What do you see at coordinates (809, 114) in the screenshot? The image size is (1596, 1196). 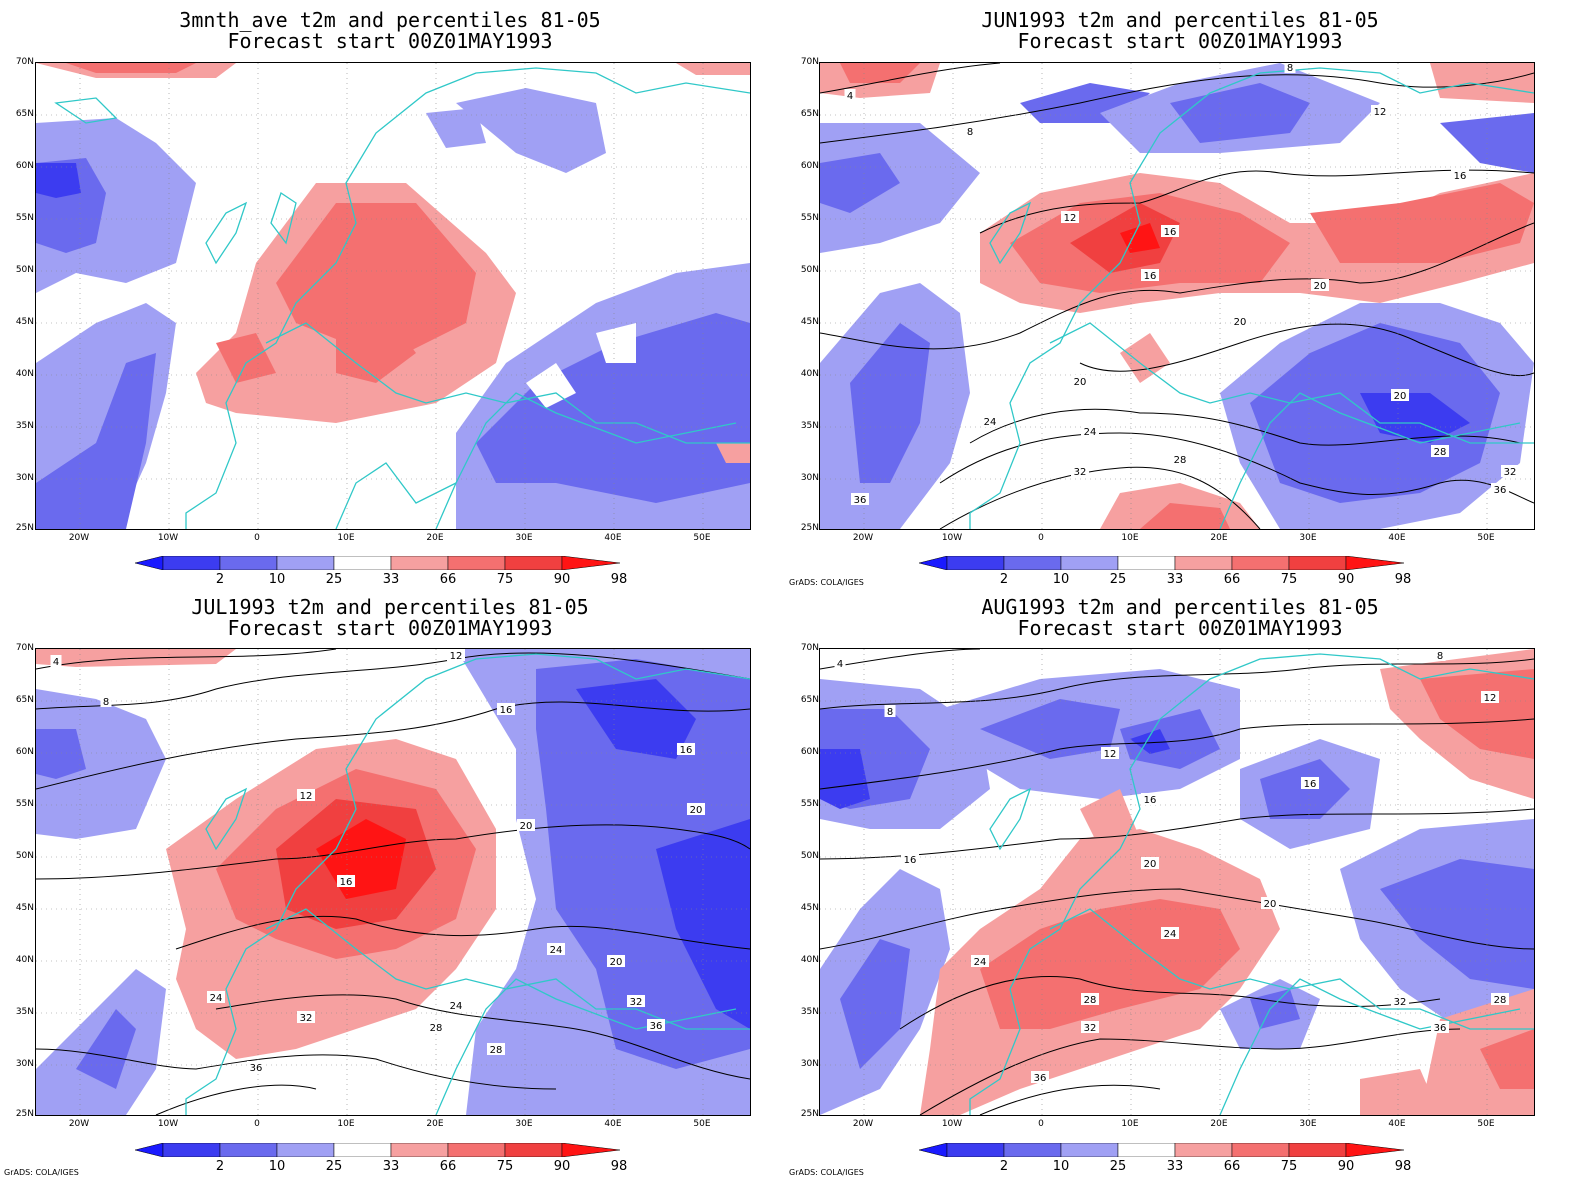 I see `lat-label: 65N` at bounding box center [809, 114].